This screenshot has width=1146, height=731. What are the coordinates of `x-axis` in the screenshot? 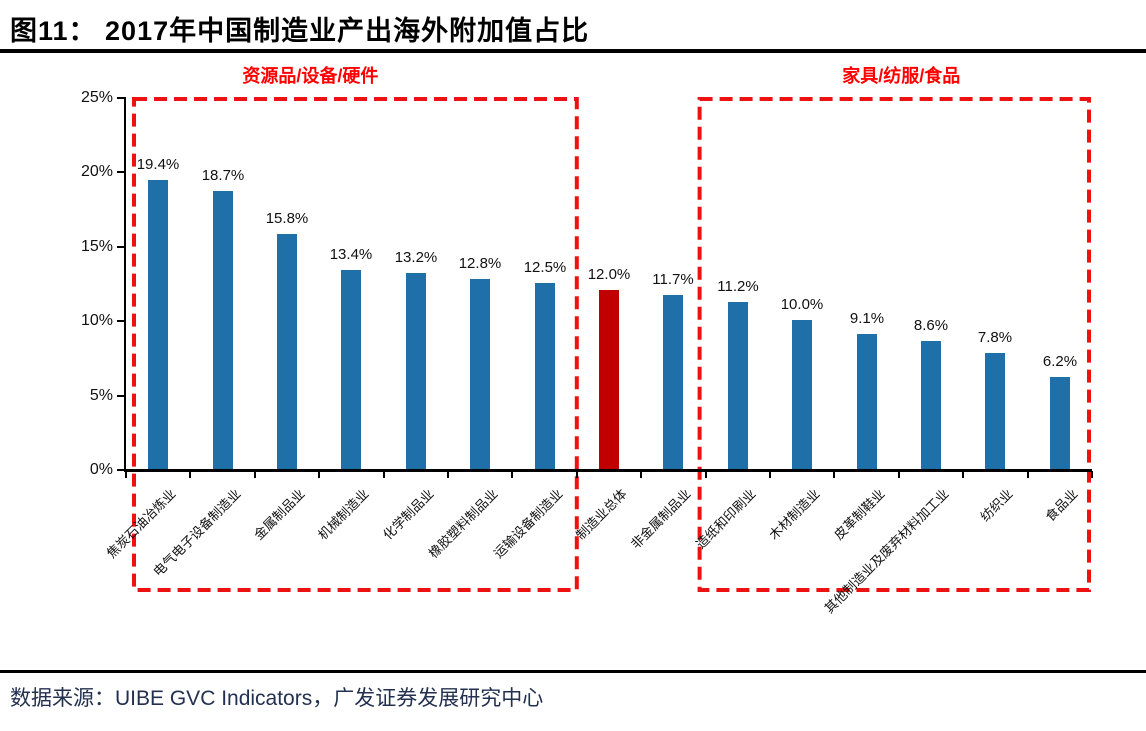 It's located at (608, 470).